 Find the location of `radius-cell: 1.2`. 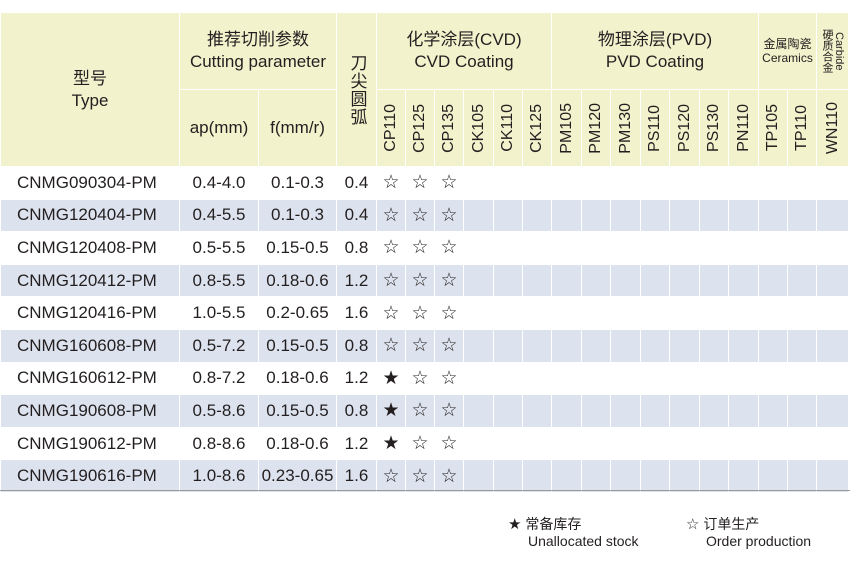

radius-cell: 1.2 is located at coordinates (356, 443).